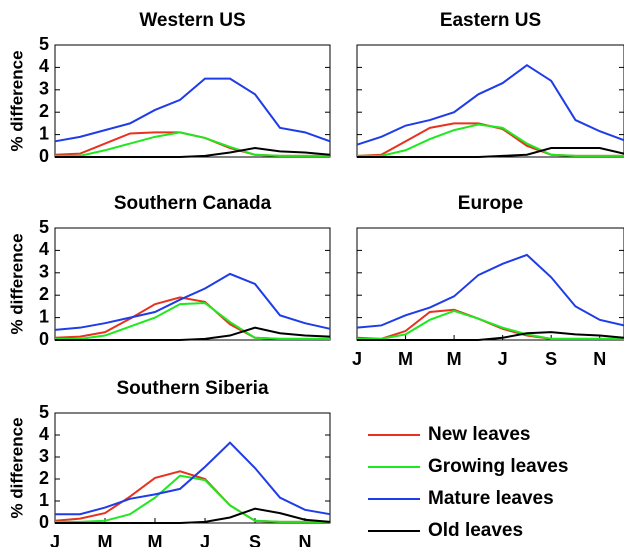 The height and width of the screenshot is (547, 624). Describe the element at coordinates (498, 466) in the screenshot. I see `legend-label: Growing leaves` at that location.